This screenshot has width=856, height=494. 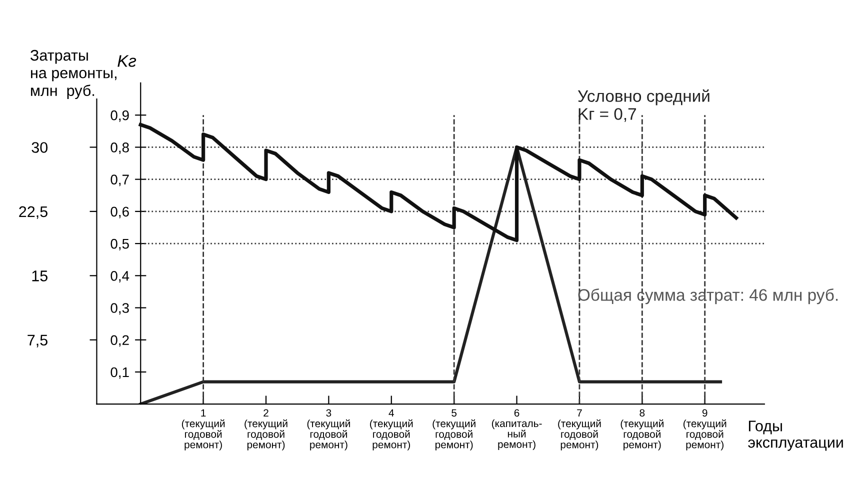 What do you see at coordinates (517, 429) in the screenshot?
I see `x-tick-label: 6 (капиталь- ный ремонт)` at bounding box center [517, 429].